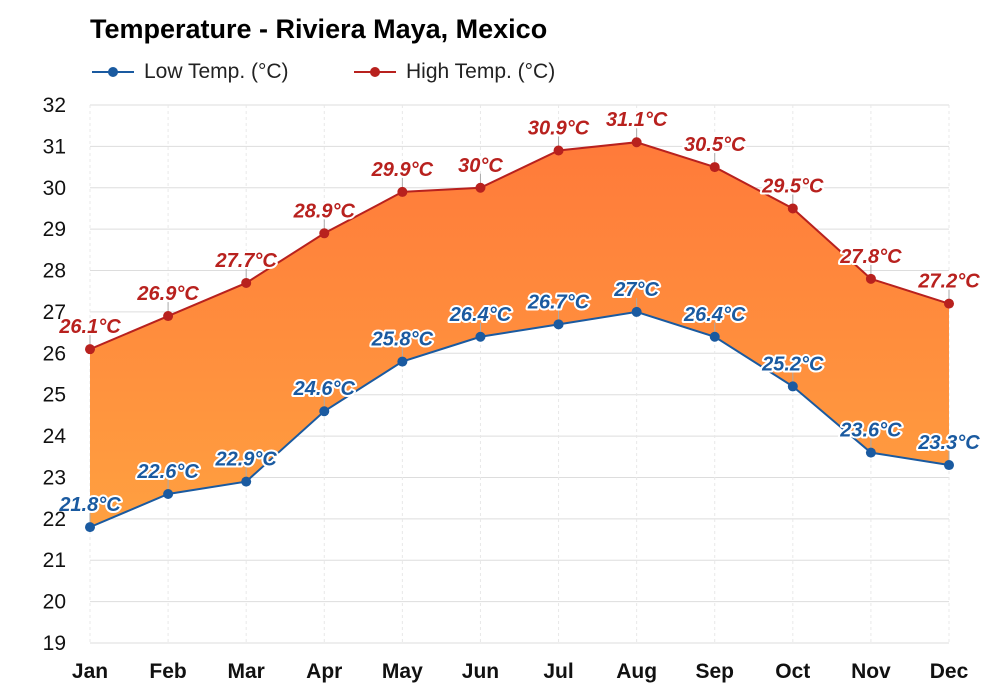  What do you see at coordinates (90, 671) in the screenshot?
I see `x-tick-label: Jan` at bounding box center [90, 671].